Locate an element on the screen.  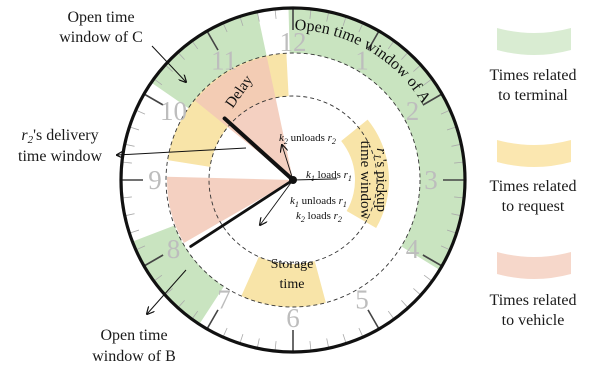
numeral-9: 9 is located at coordinates (155, 180).